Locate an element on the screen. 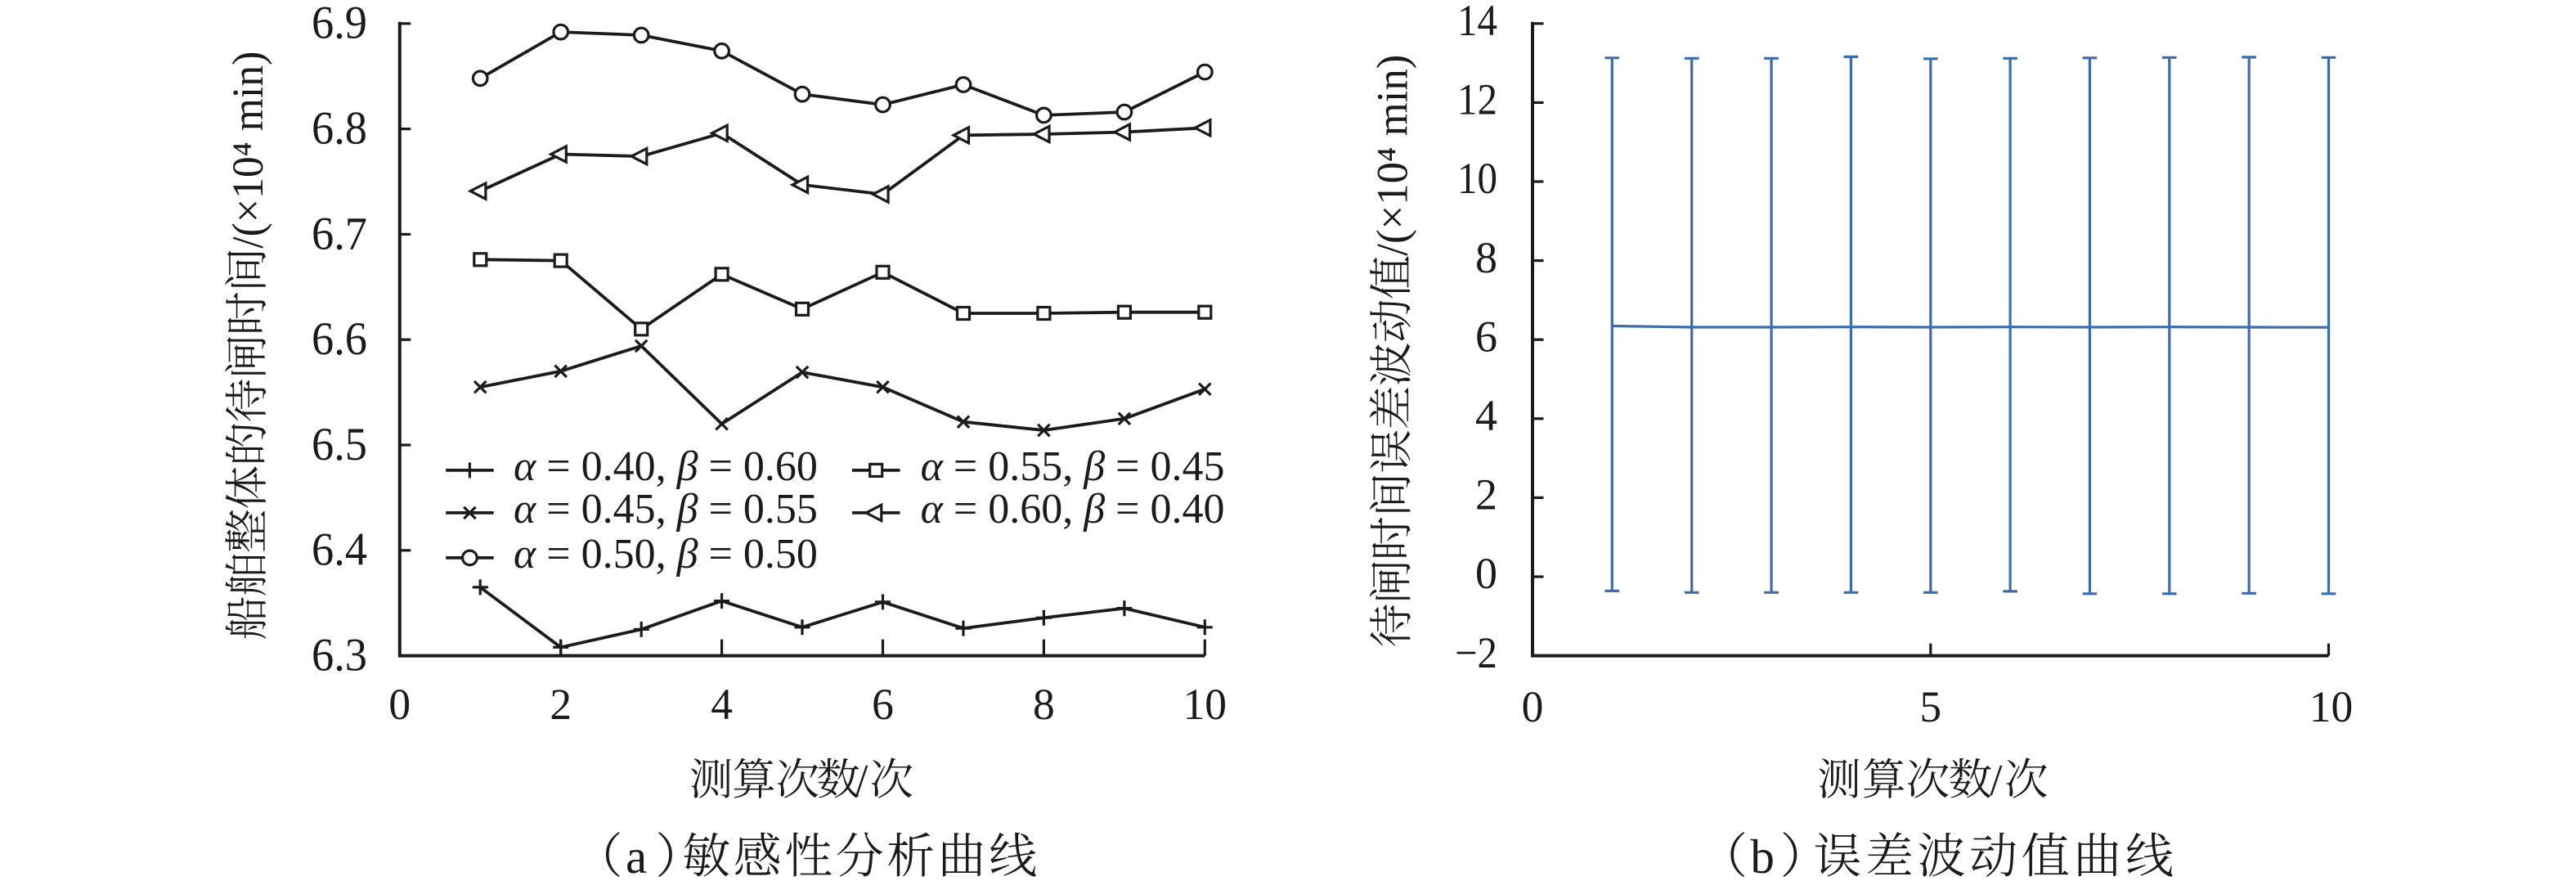  svg-text: a is located at coordinates (637, 856).